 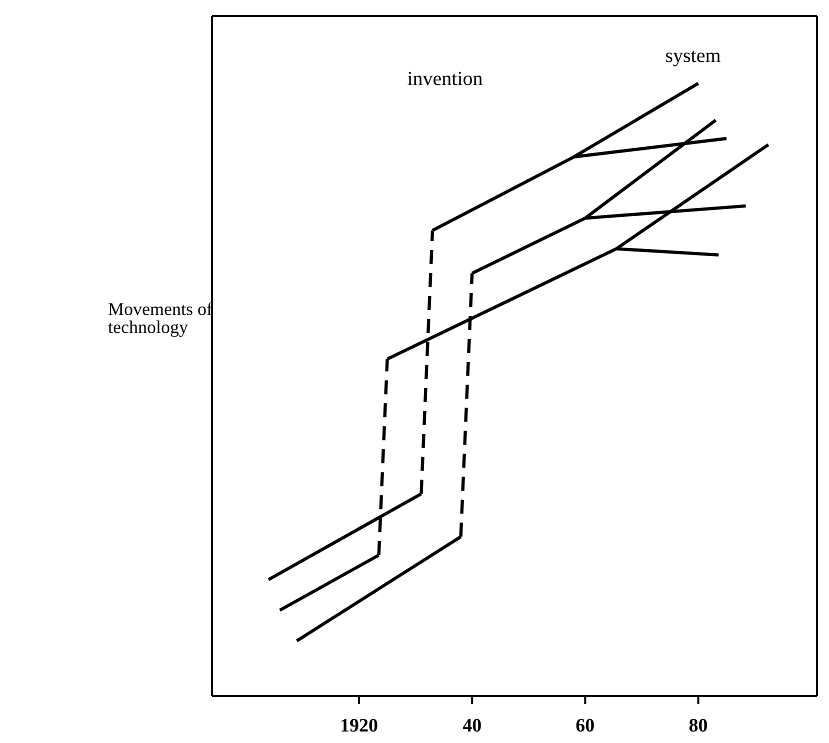 I want to click on x-tick-label: 60, so click(x=585, y=725).